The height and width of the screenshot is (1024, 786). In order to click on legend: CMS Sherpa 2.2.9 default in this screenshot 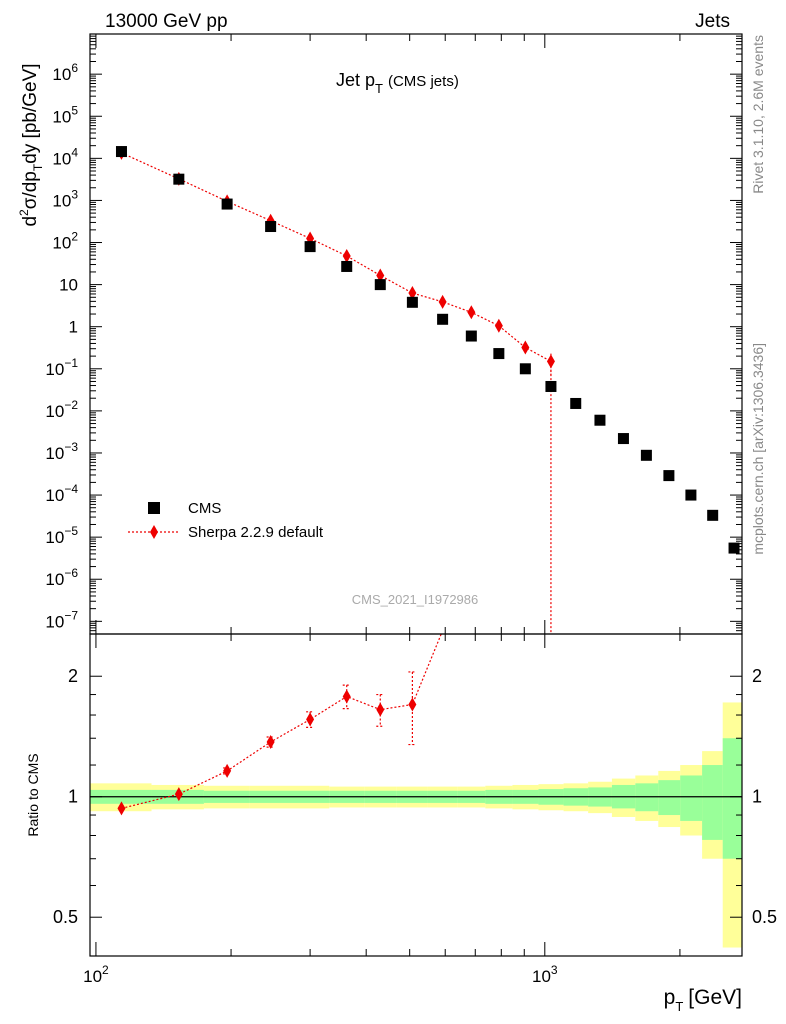, I will do `click(226, 520)`.